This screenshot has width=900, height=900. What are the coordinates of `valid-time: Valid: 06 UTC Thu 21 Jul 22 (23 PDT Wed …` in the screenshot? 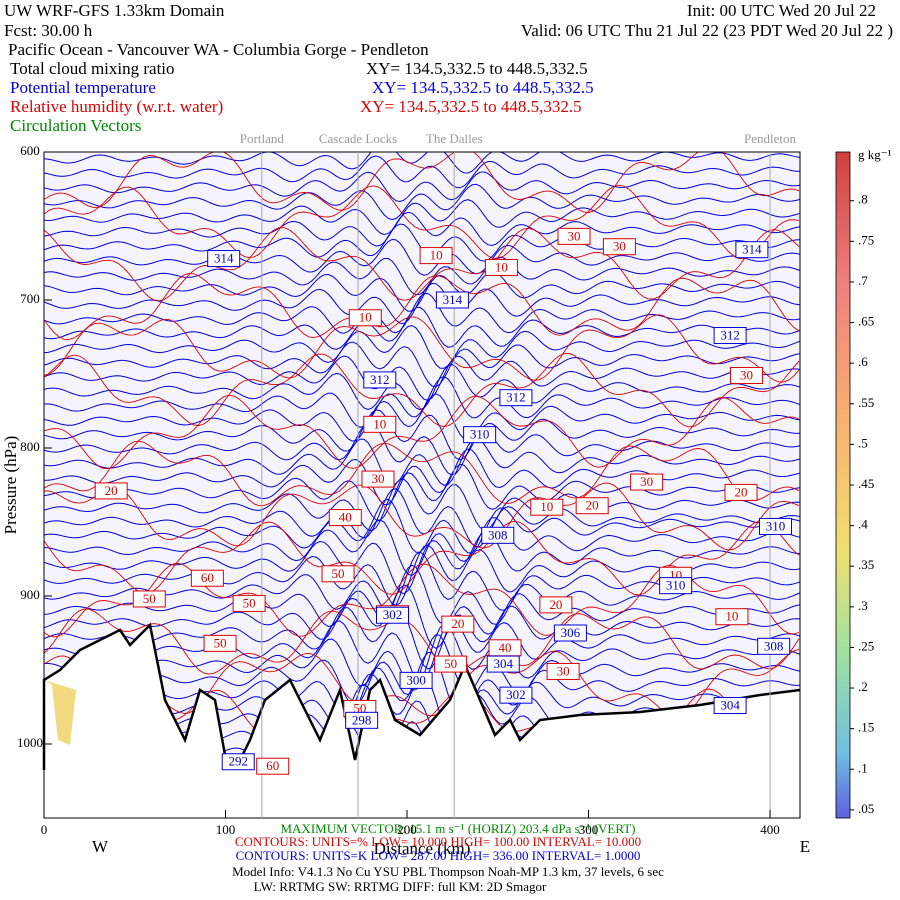 It's located at (707, 30).